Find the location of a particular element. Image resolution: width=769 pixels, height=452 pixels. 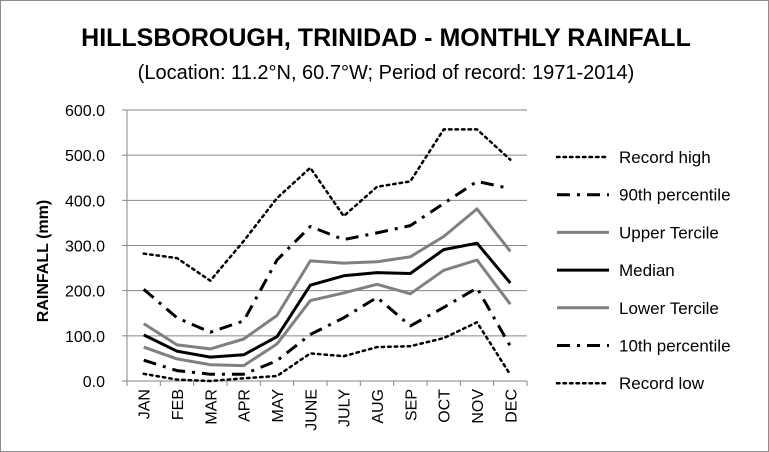

legend-label: Record high is located at coordinates (665, 157).